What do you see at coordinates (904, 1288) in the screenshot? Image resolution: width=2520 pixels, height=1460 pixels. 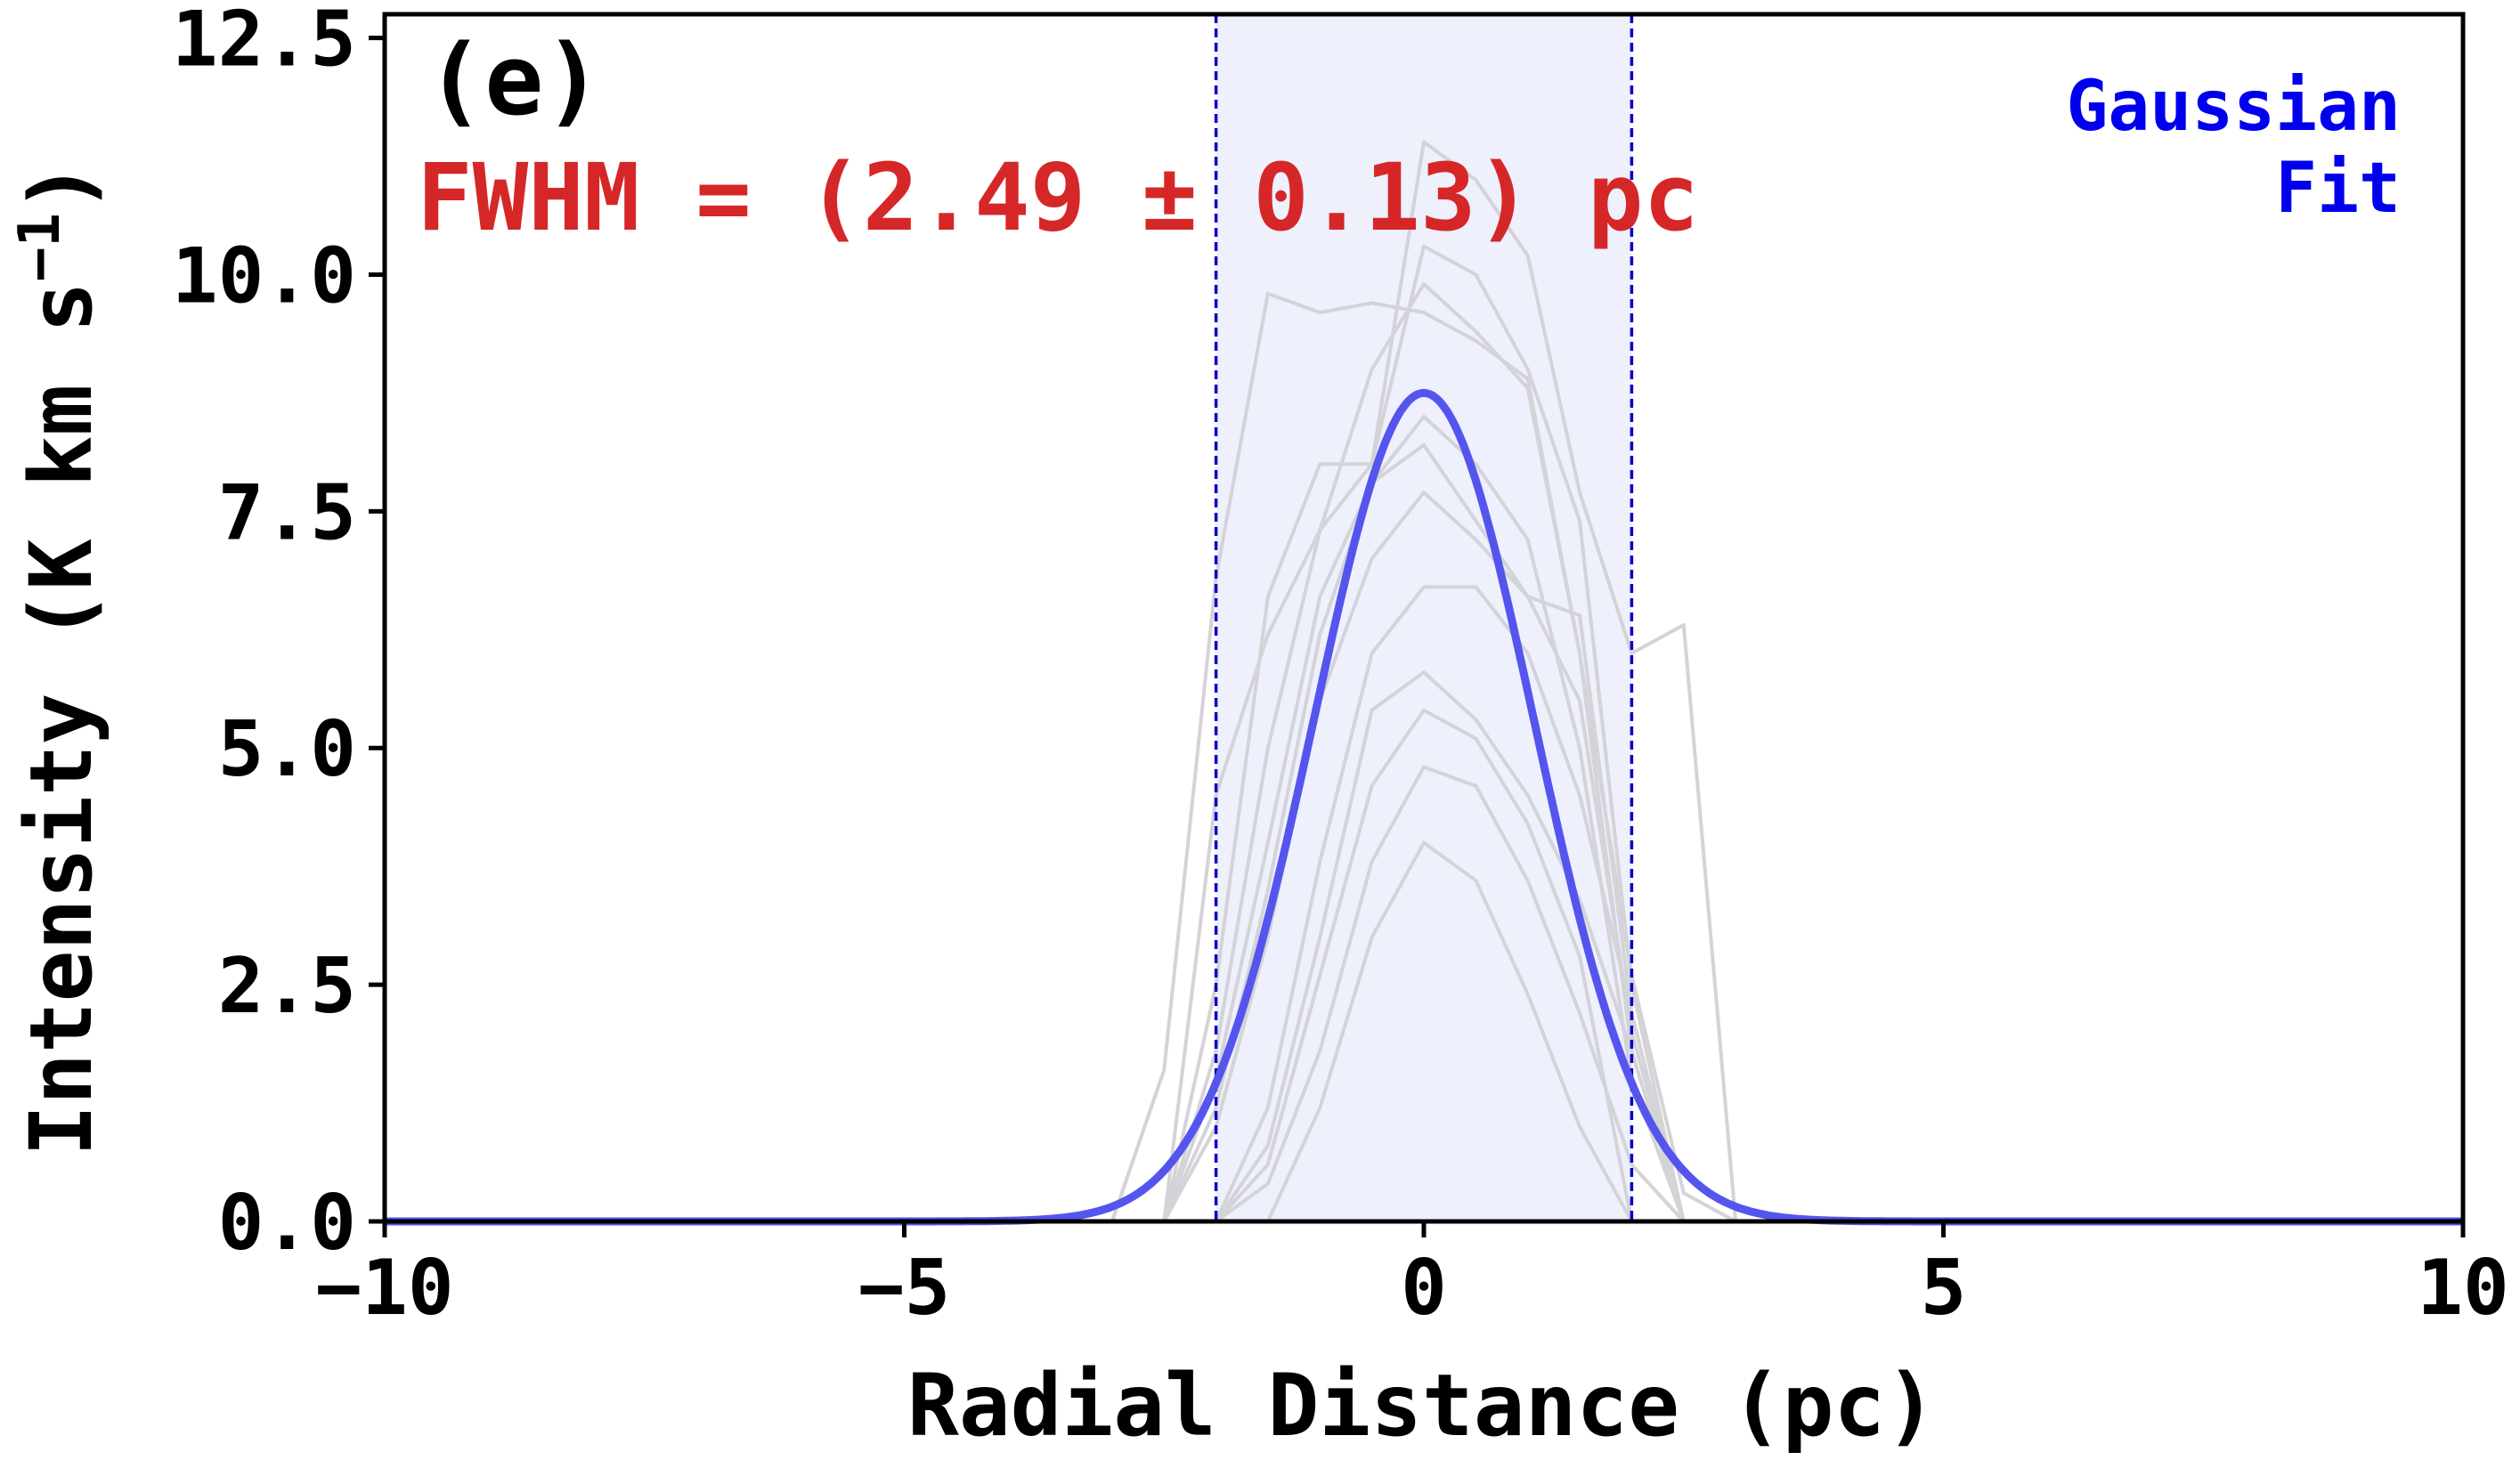 I see `x-tick-label: −5` at bounding box center [904, 1288].